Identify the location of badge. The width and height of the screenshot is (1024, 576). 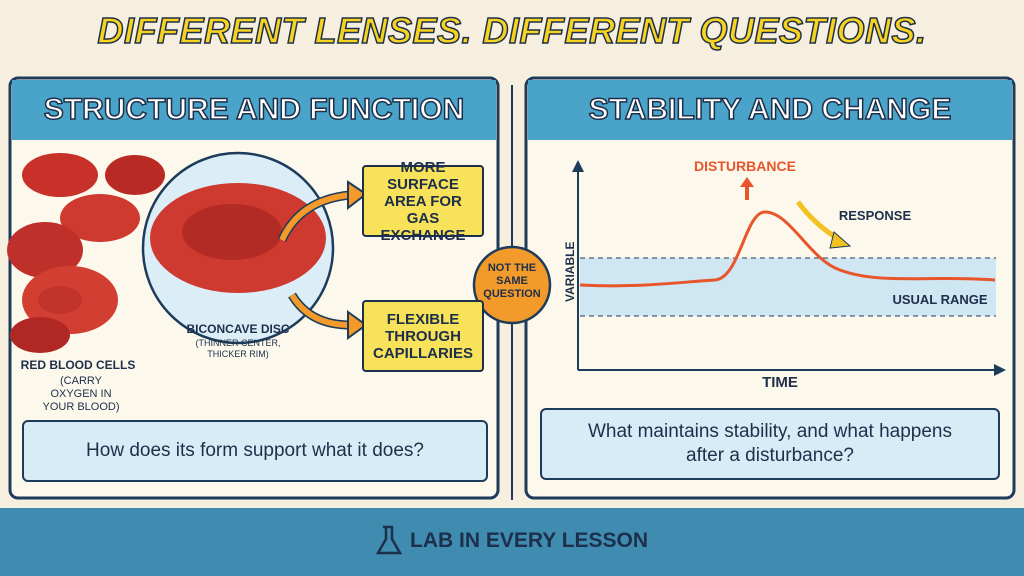
(512, 285).